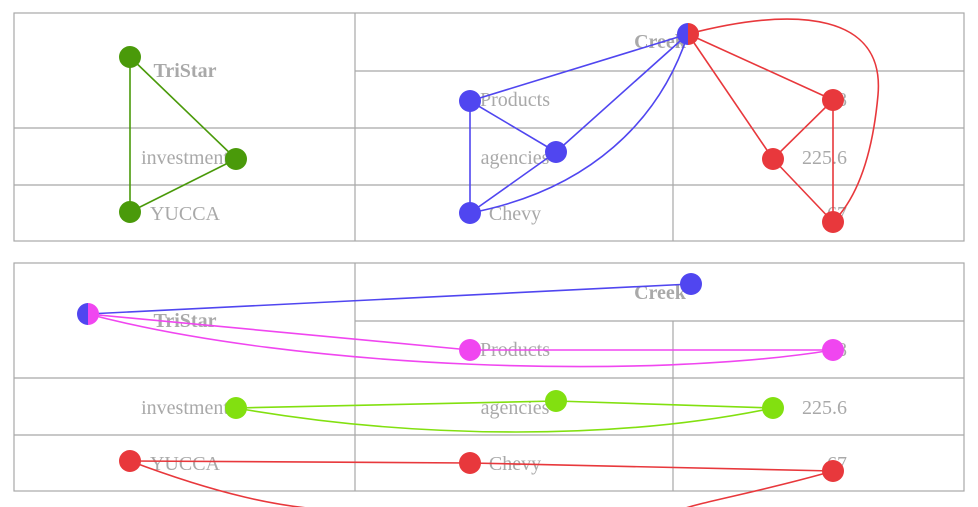 The height and width of the screenshot is (507, 978). I want to click on top-green-graph, so click(183, 134).